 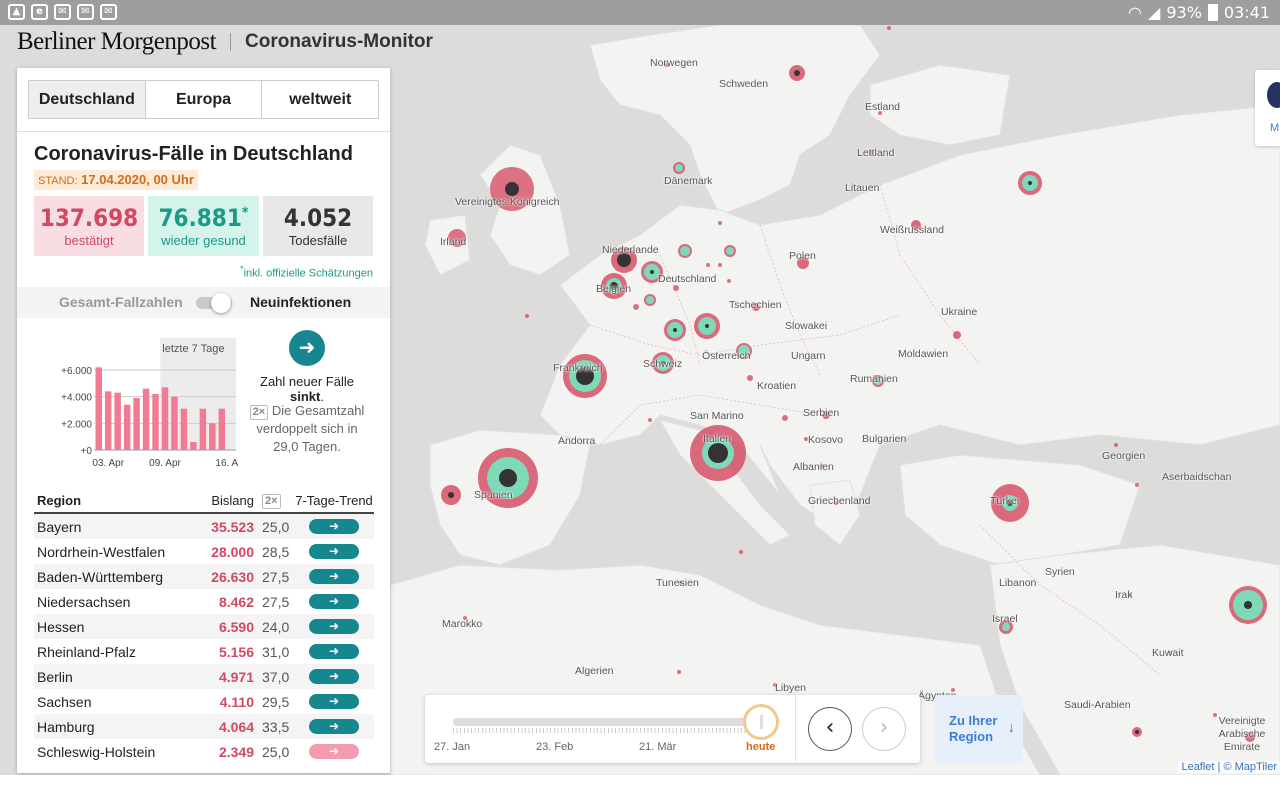 I want to click on region-doubling: 24,0, so click(x=276, y=626).